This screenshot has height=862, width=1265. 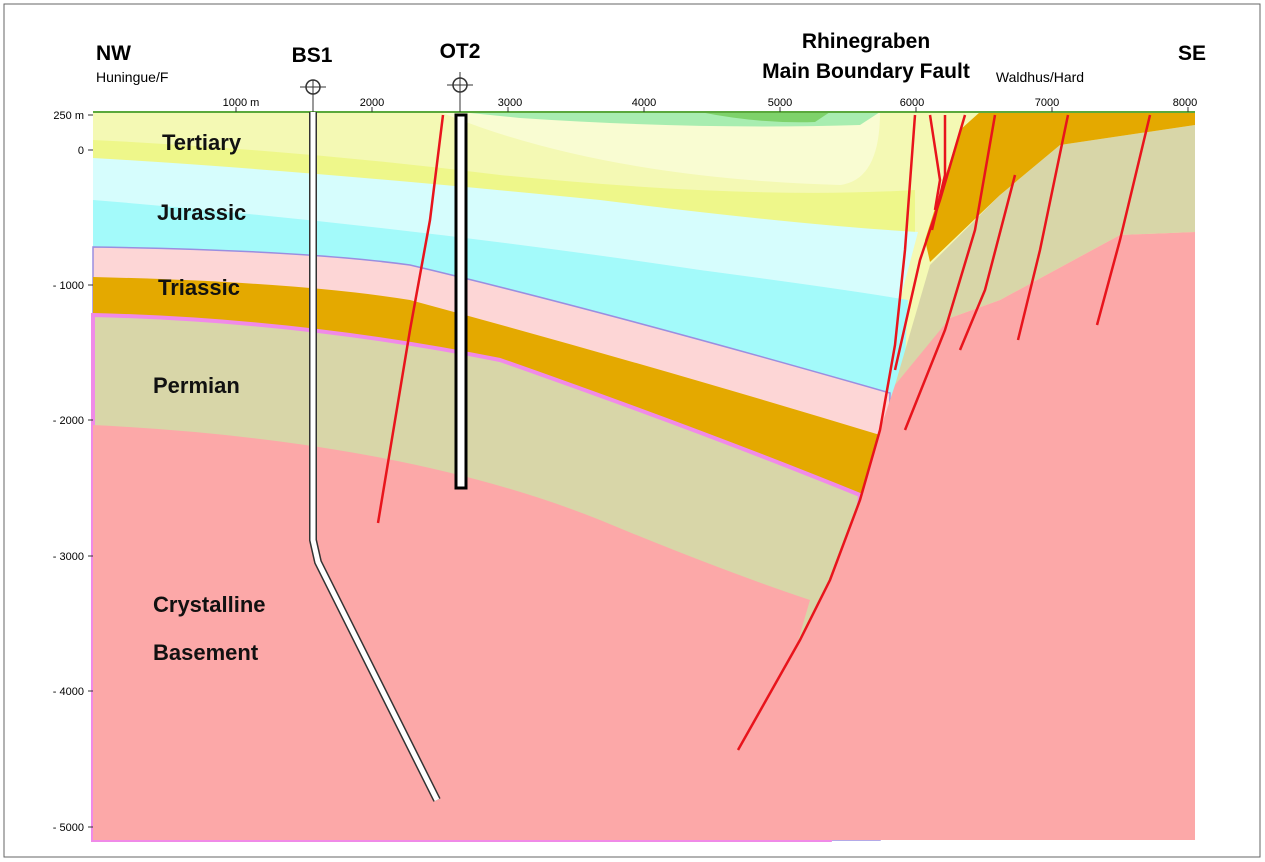 I want to click on y-label: - 5000, so click(x=68, y=828).